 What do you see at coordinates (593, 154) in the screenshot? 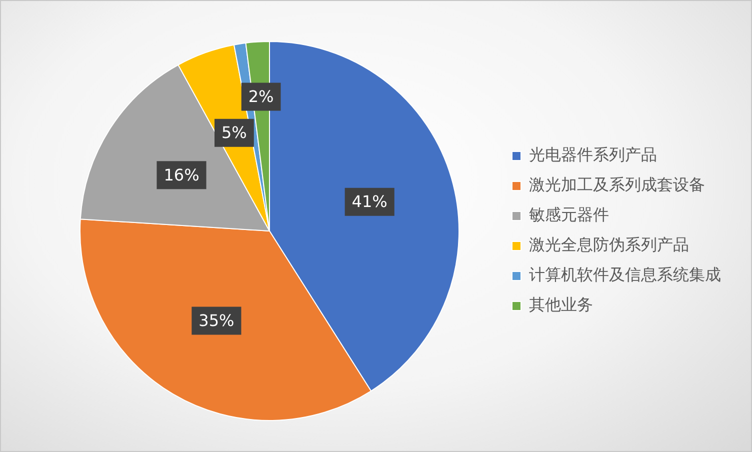
I see `legend-label: 光电器件系列产品` at bounding box center [593, 154].